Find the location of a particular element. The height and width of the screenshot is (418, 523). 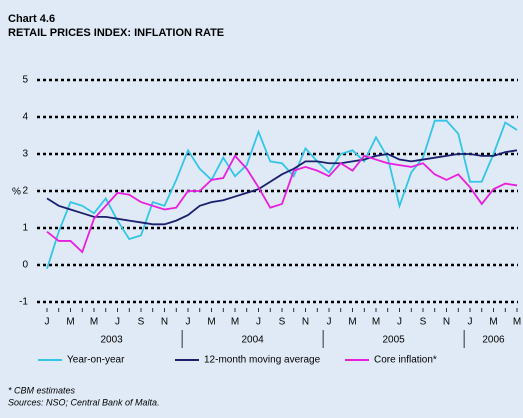

y-tick-label: 3 is located at coordinates (25, 154).